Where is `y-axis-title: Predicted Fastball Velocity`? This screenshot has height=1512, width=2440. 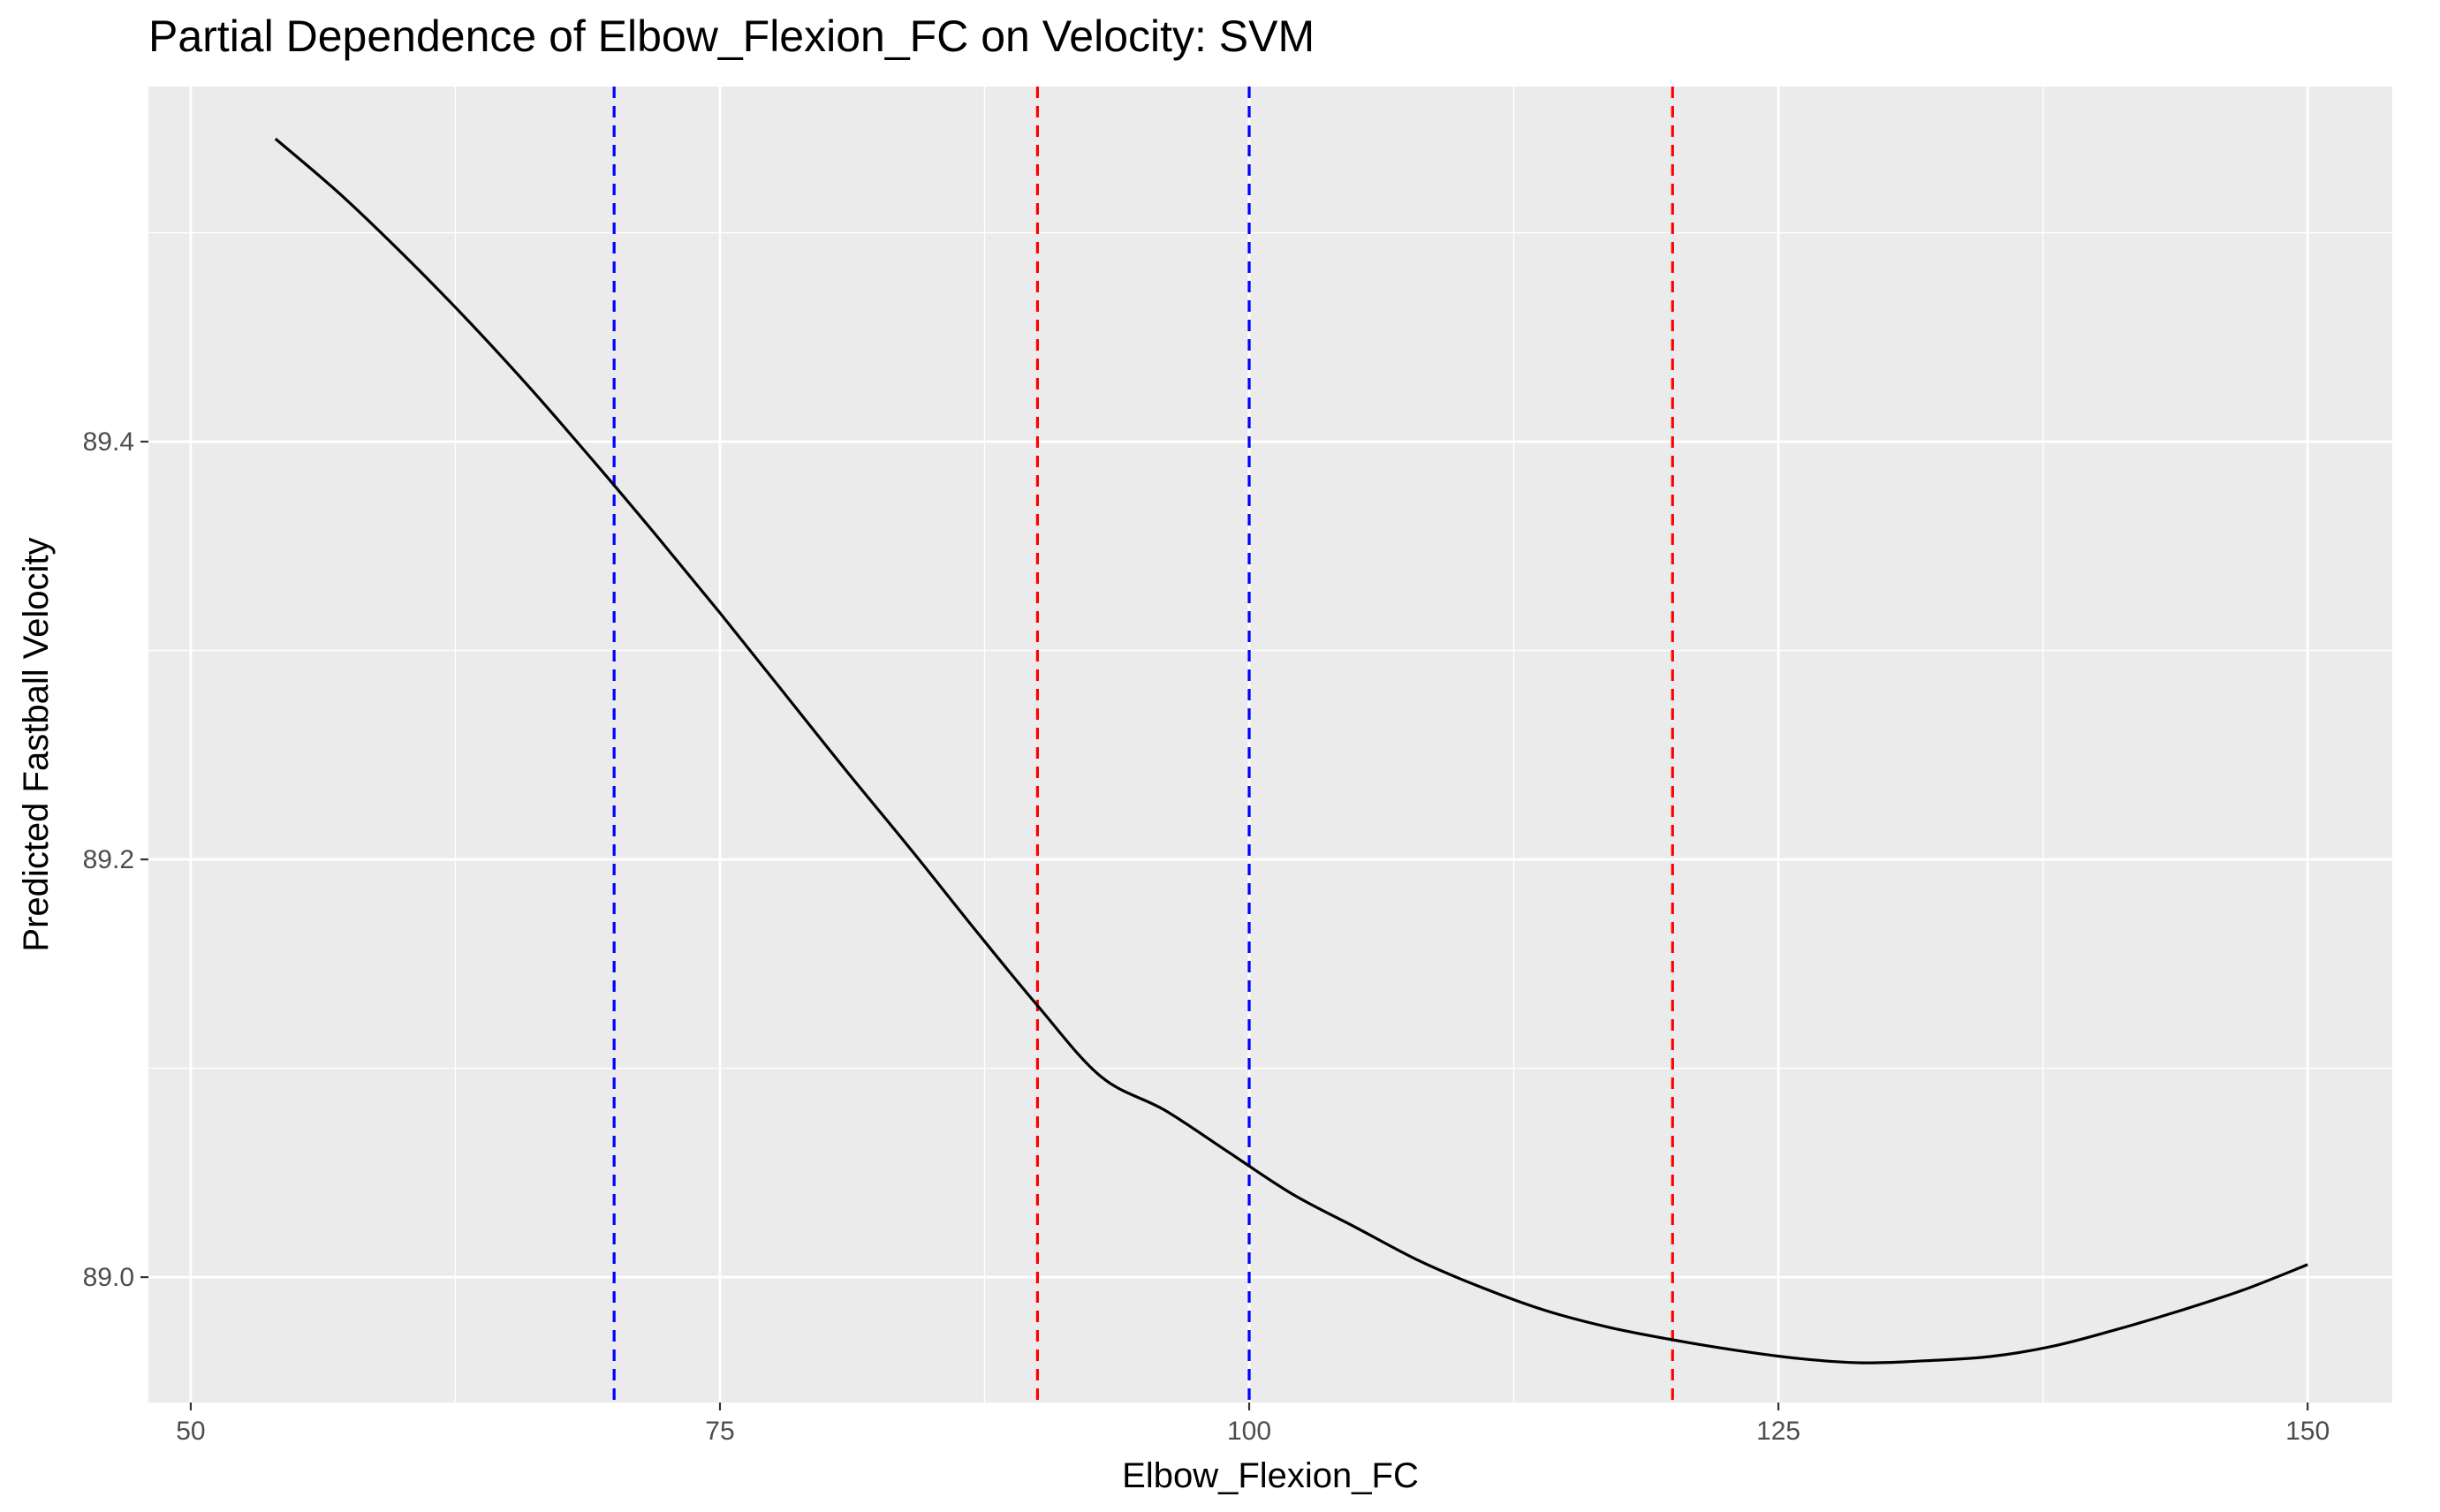 y-axis-title: Predicted Fastball Velocity is located at coordinates (36, 744).